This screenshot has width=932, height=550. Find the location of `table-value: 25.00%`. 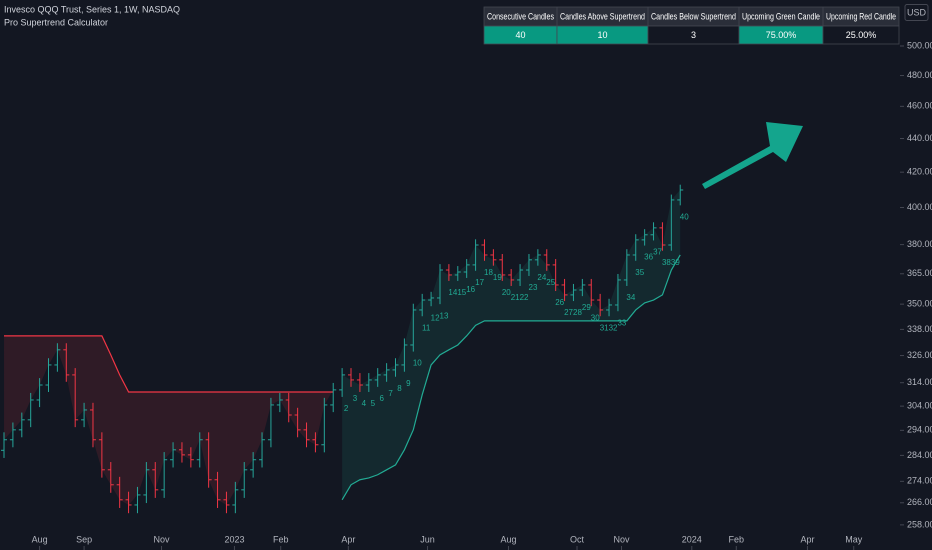

table-value: 25.00% is located at coordinates (861, 35).